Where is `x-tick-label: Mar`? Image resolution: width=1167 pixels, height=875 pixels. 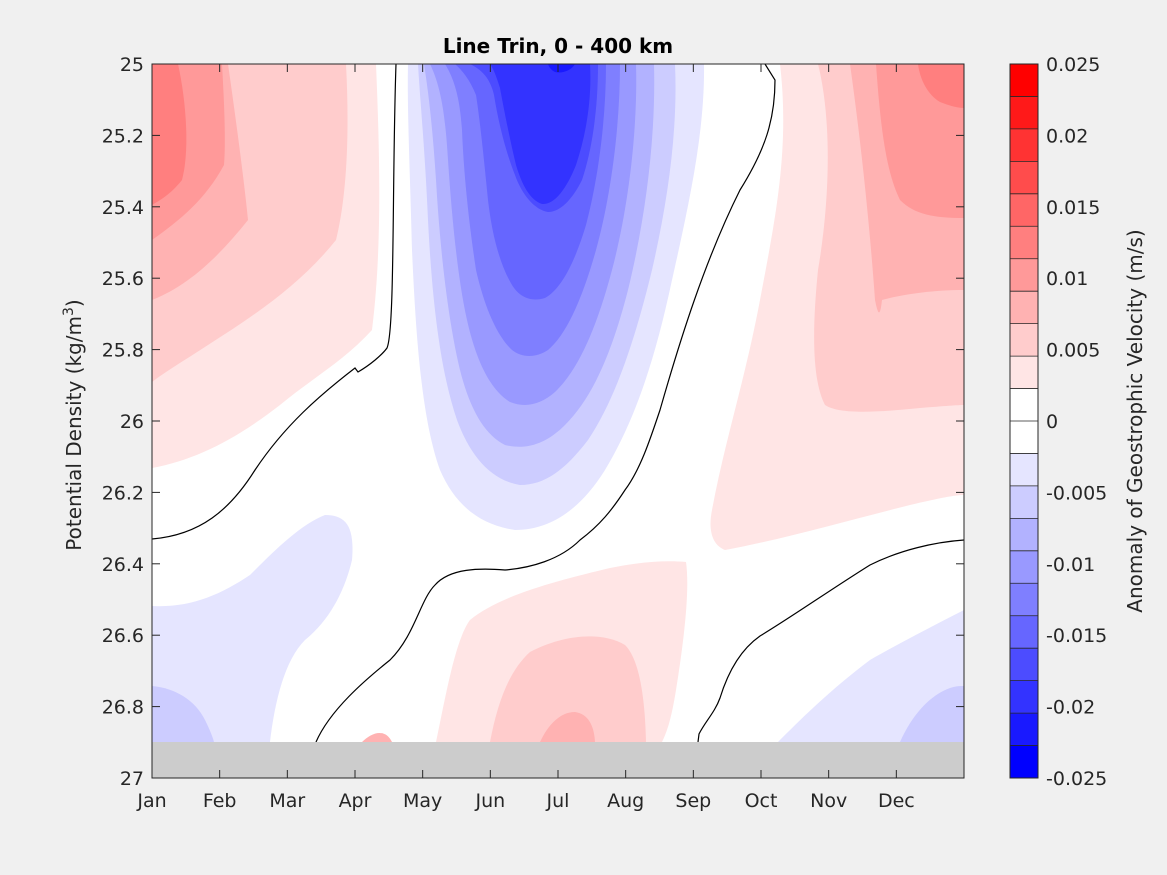 x-tick-label: Mar is located at coordinates (287, 801).